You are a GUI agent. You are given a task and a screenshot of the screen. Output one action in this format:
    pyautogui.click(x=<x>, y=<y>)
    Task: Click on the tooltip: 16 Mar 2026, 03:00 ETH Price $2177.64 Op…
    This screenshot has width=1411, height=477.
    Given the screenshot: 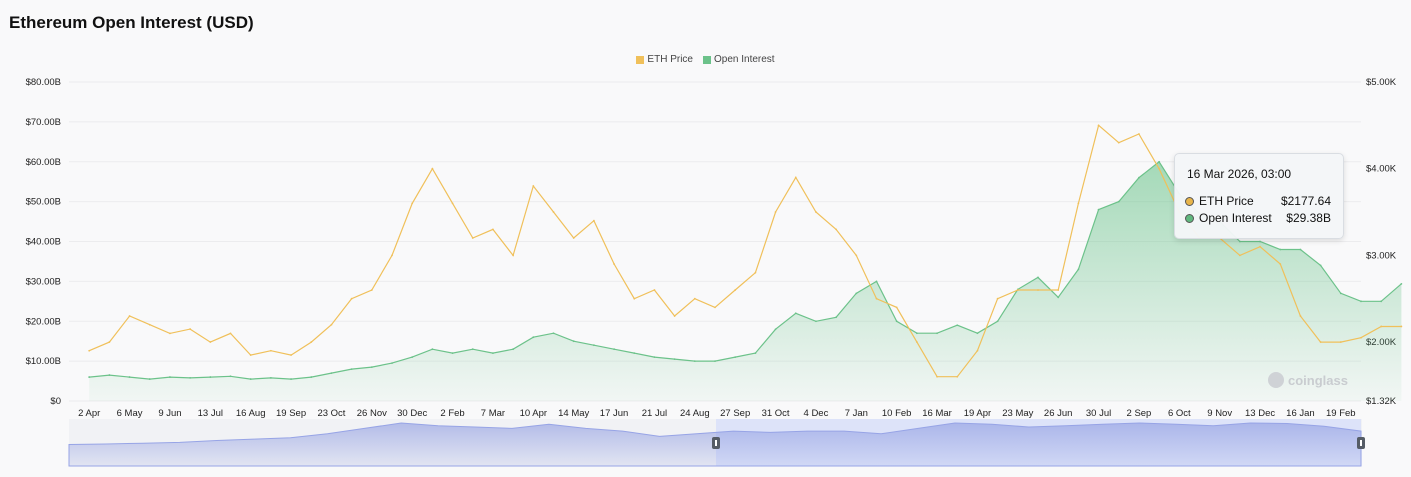 What is the action you would take?
    pyautogui.click(x=1259, y=196)
    